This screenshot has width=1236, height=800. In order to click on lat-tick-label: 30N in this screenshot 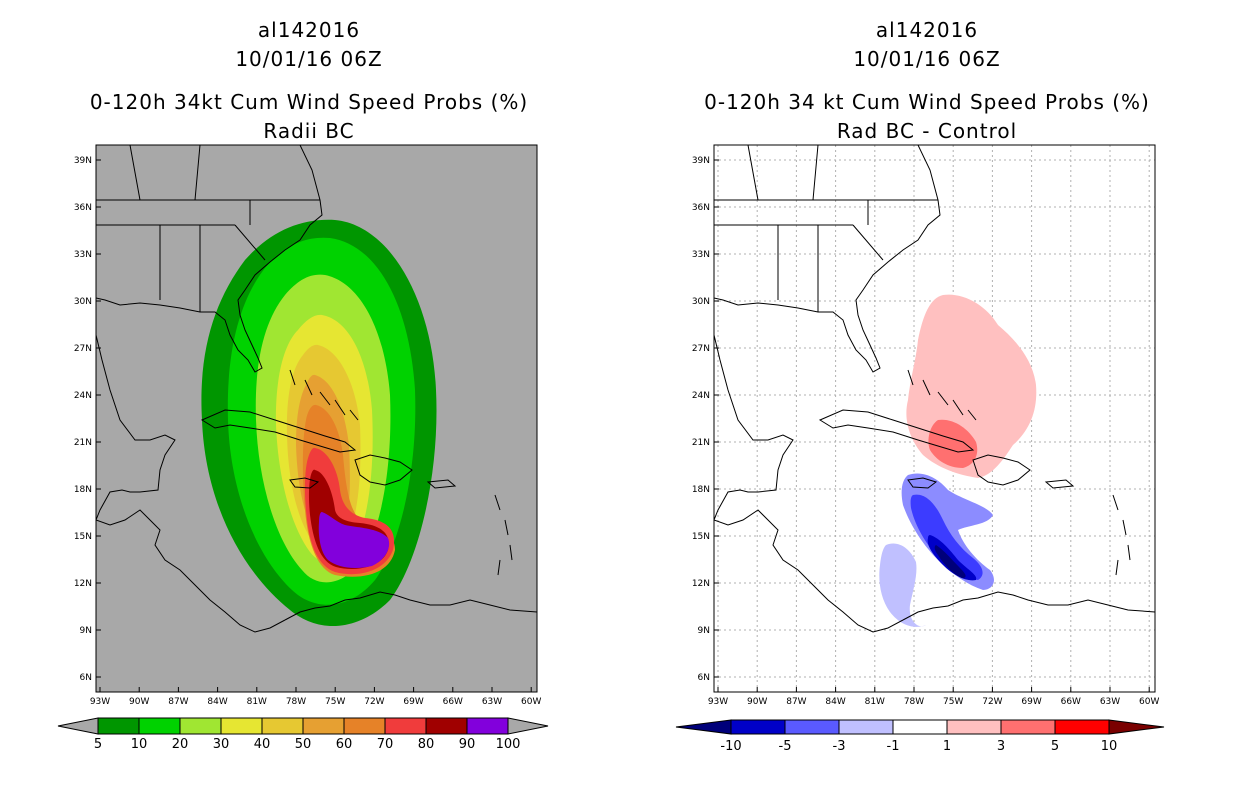, I will do `click(701, 302)`.